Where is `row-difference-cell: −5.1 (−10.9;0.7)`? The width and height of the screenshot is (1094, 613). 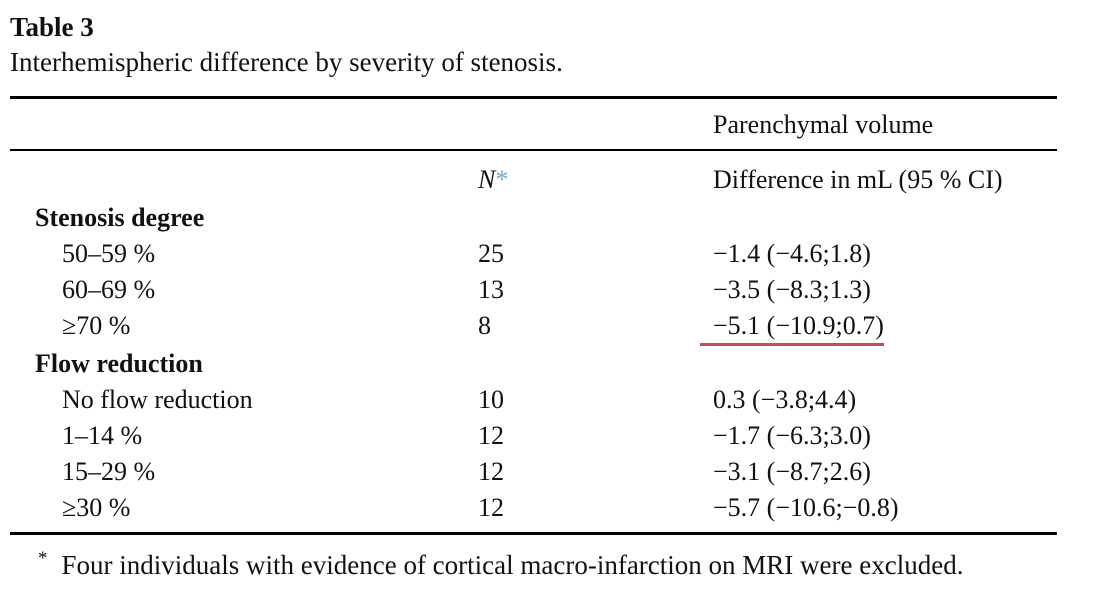
row-difference-cell: −5.1 (−10.9;0.7) is located at coordinates (878, 327).